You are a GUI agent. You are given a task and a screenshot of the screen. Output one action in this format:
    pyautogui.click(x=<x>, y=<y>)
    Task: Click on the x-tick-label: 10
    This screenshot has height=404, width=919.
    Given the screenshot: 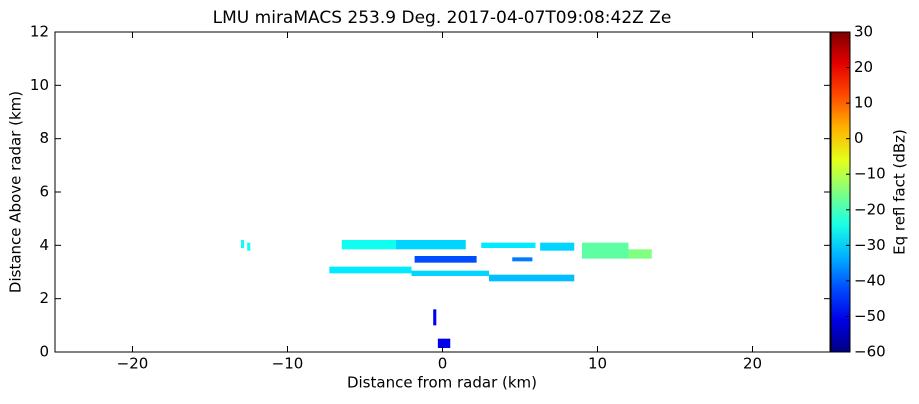 What is the action you would take?
    pyautogui.click(x=597, y=364)
    